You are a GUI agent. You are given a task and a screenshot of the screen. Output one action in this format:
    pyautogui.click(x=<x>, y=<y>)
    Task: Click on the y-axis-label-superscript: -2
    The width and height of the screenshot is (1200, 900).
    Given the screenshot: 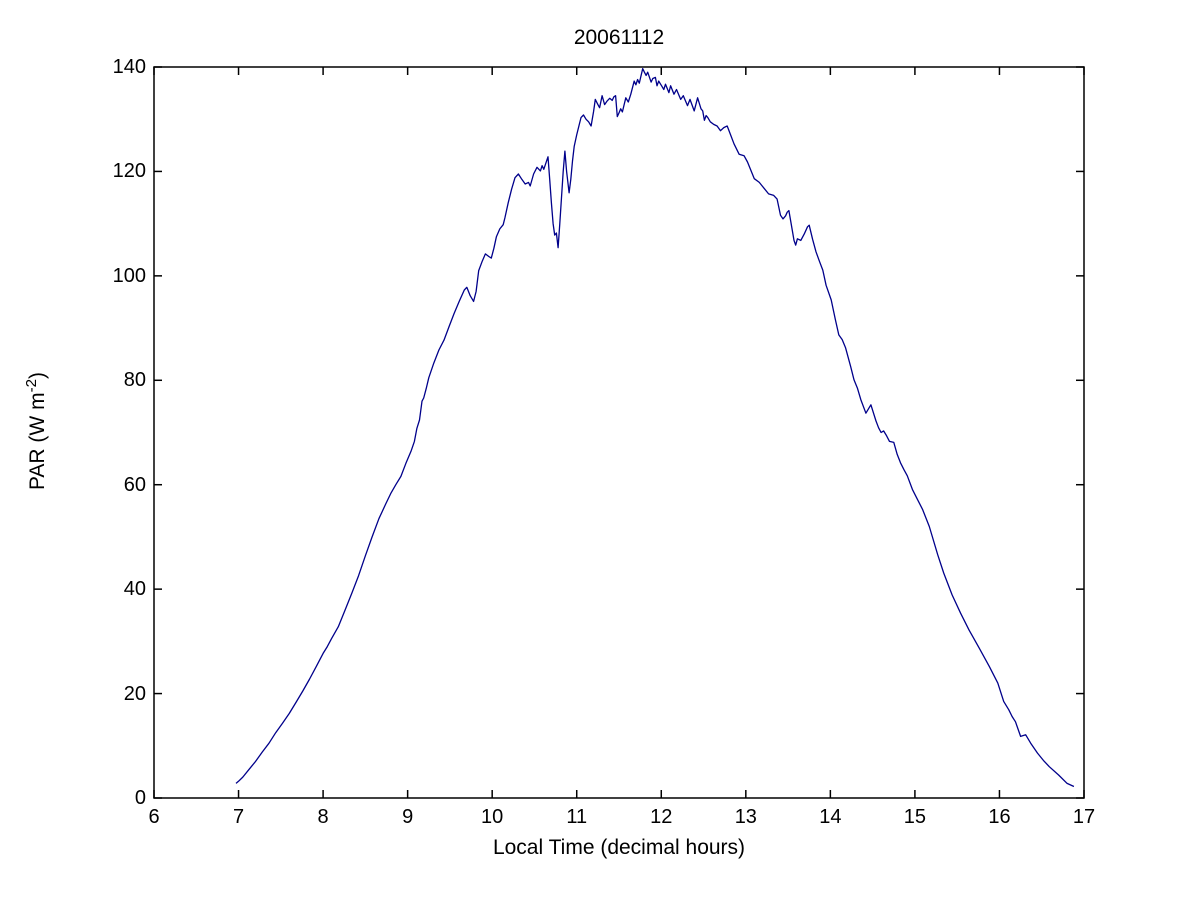 What is the action you would take?
    pyautogui.click(x=32, y=385)
    